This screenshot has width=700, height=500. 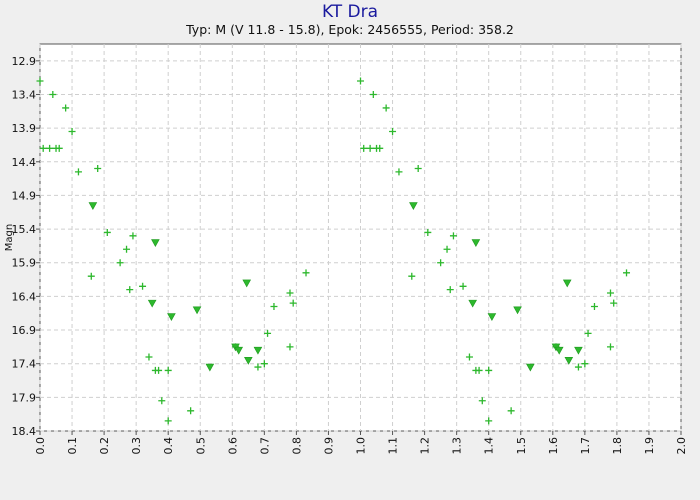 I want to click on x-tick-label: 0.3, so click(x=136, y=446).